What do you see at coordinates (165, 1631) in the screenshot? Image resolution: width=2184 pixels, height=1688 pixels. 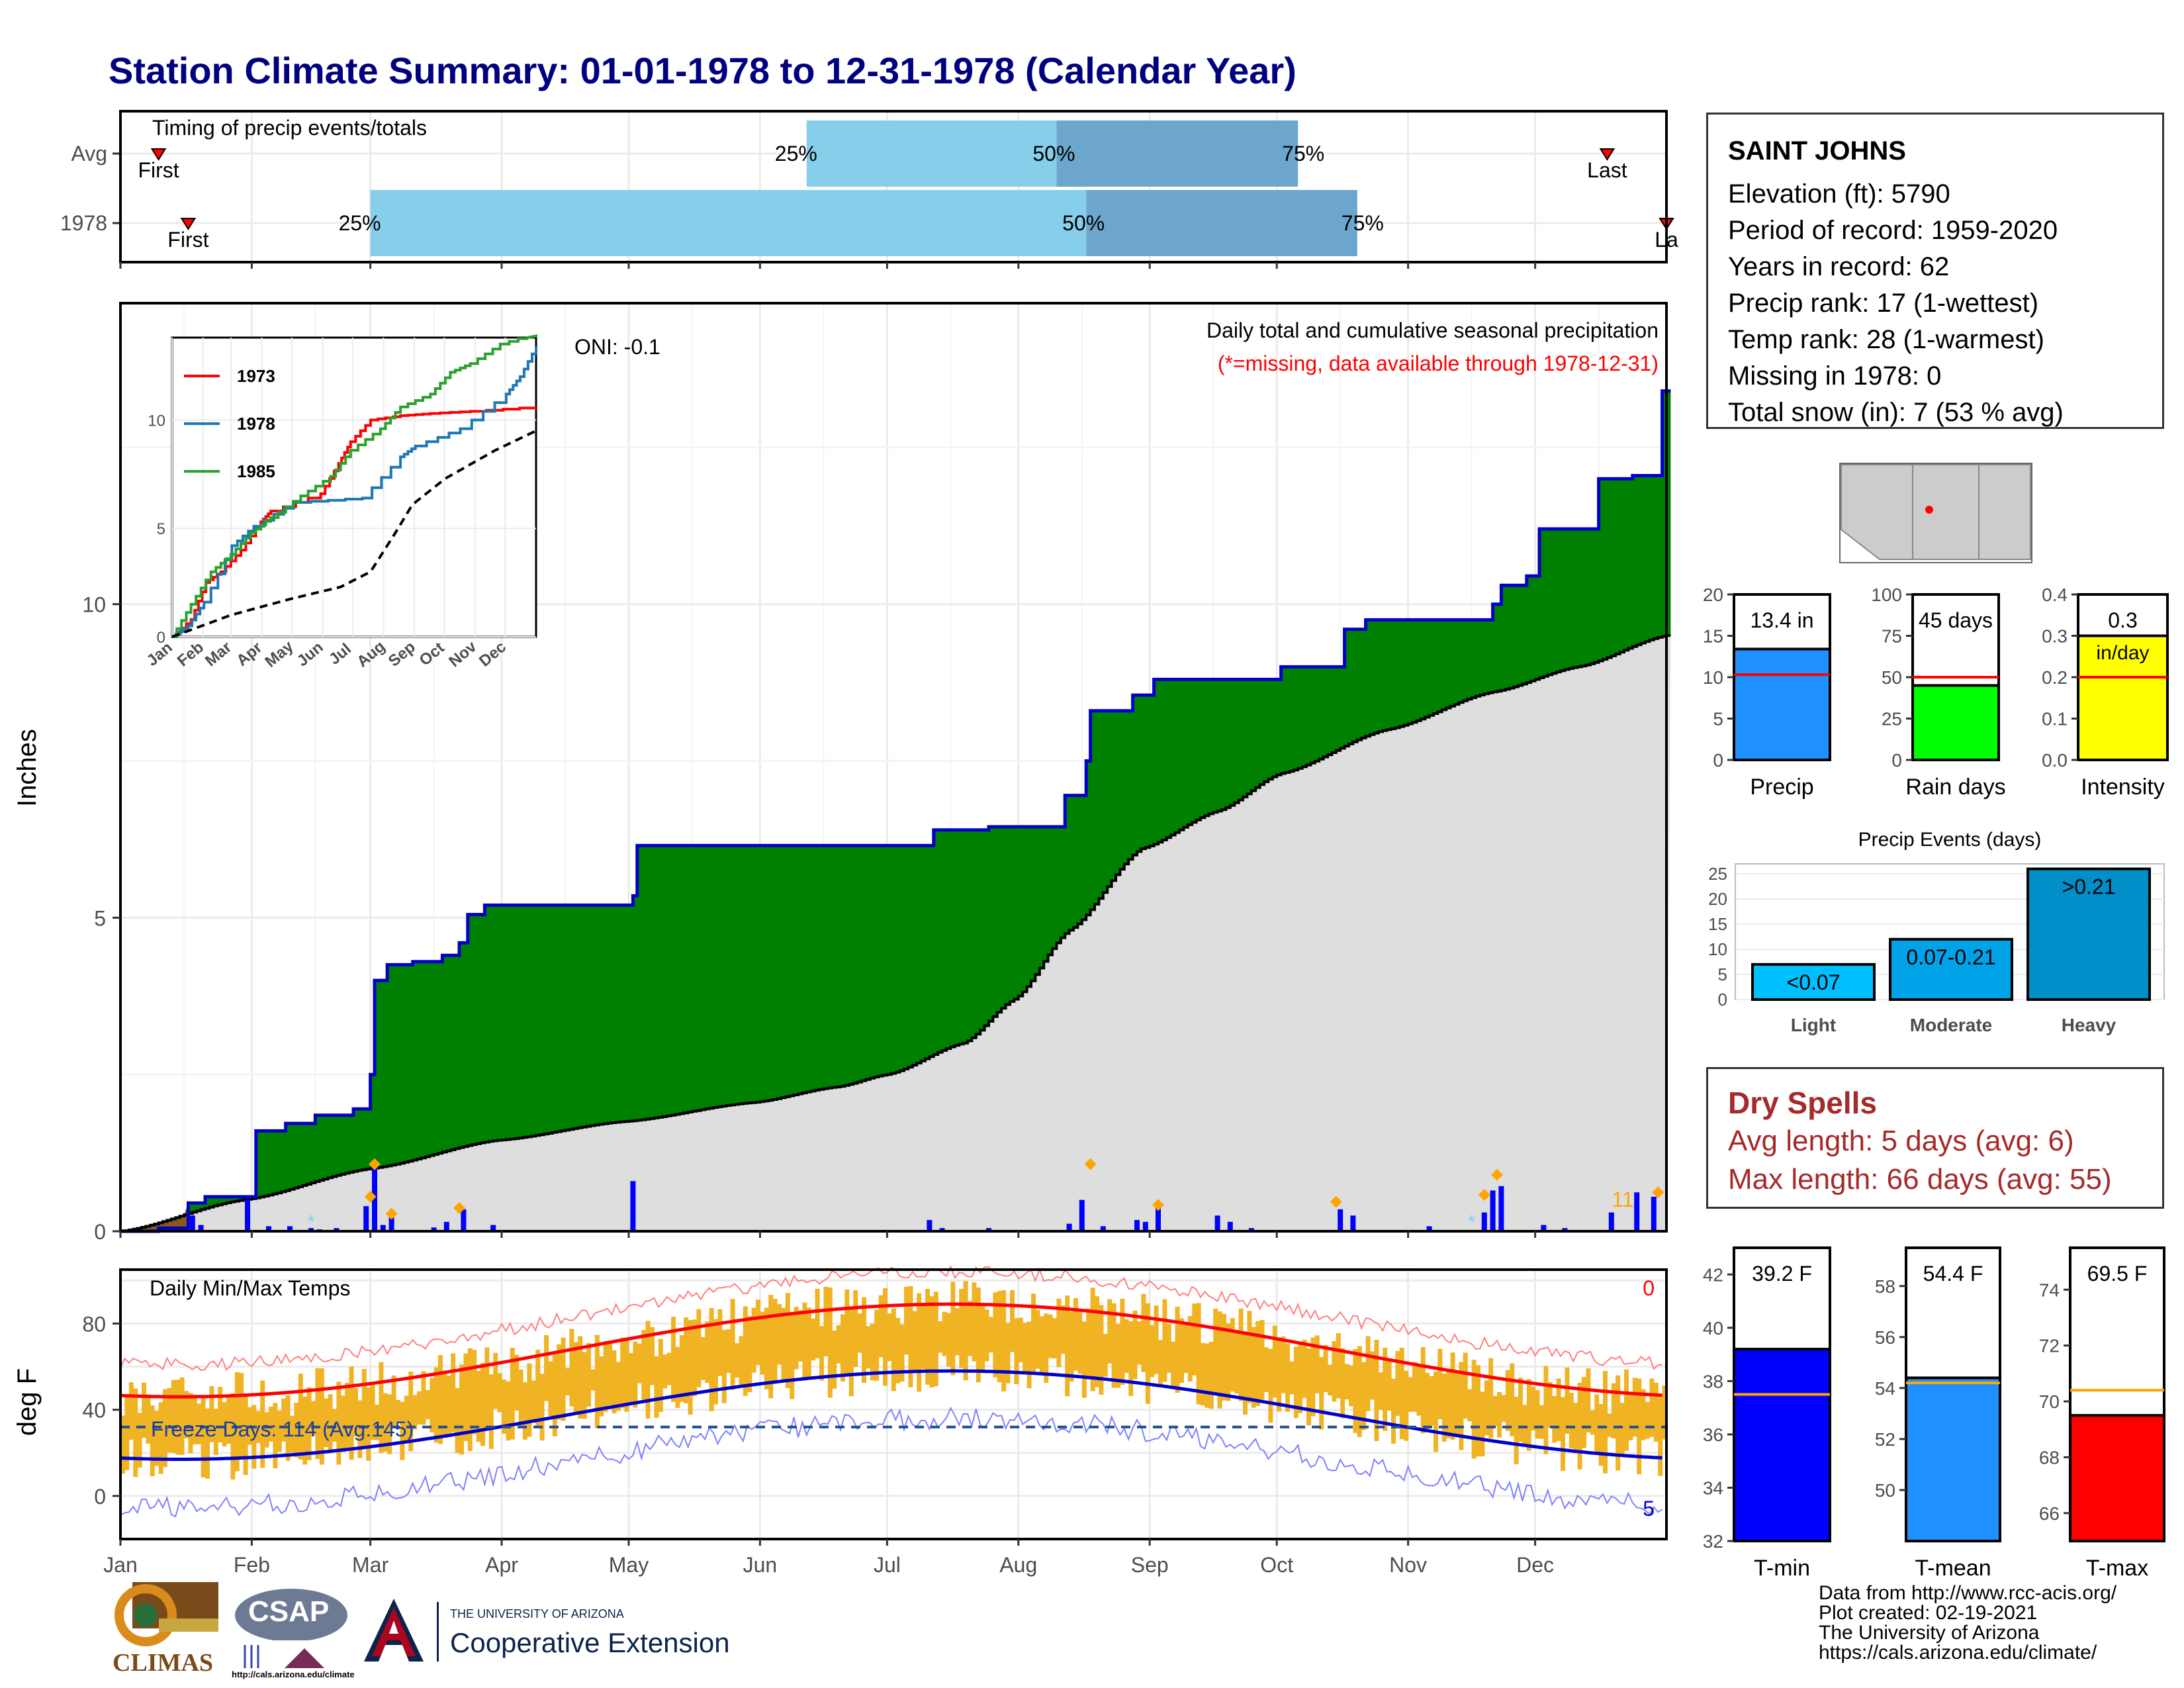 I see `climas-logo: CLIMAS` at bounding box center [165, 1631].